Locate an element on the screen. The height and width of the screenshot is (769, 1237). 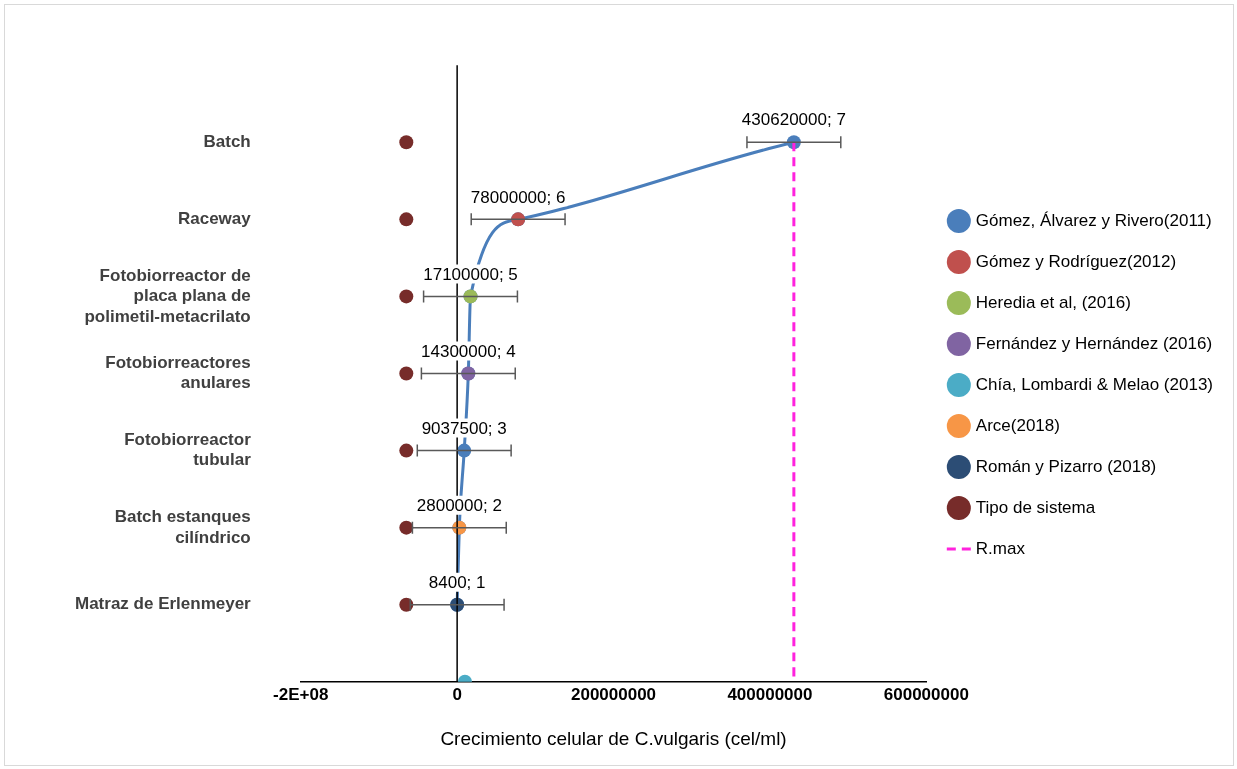
data-label: 9037500; 3 is located at coordinates (464, 428).